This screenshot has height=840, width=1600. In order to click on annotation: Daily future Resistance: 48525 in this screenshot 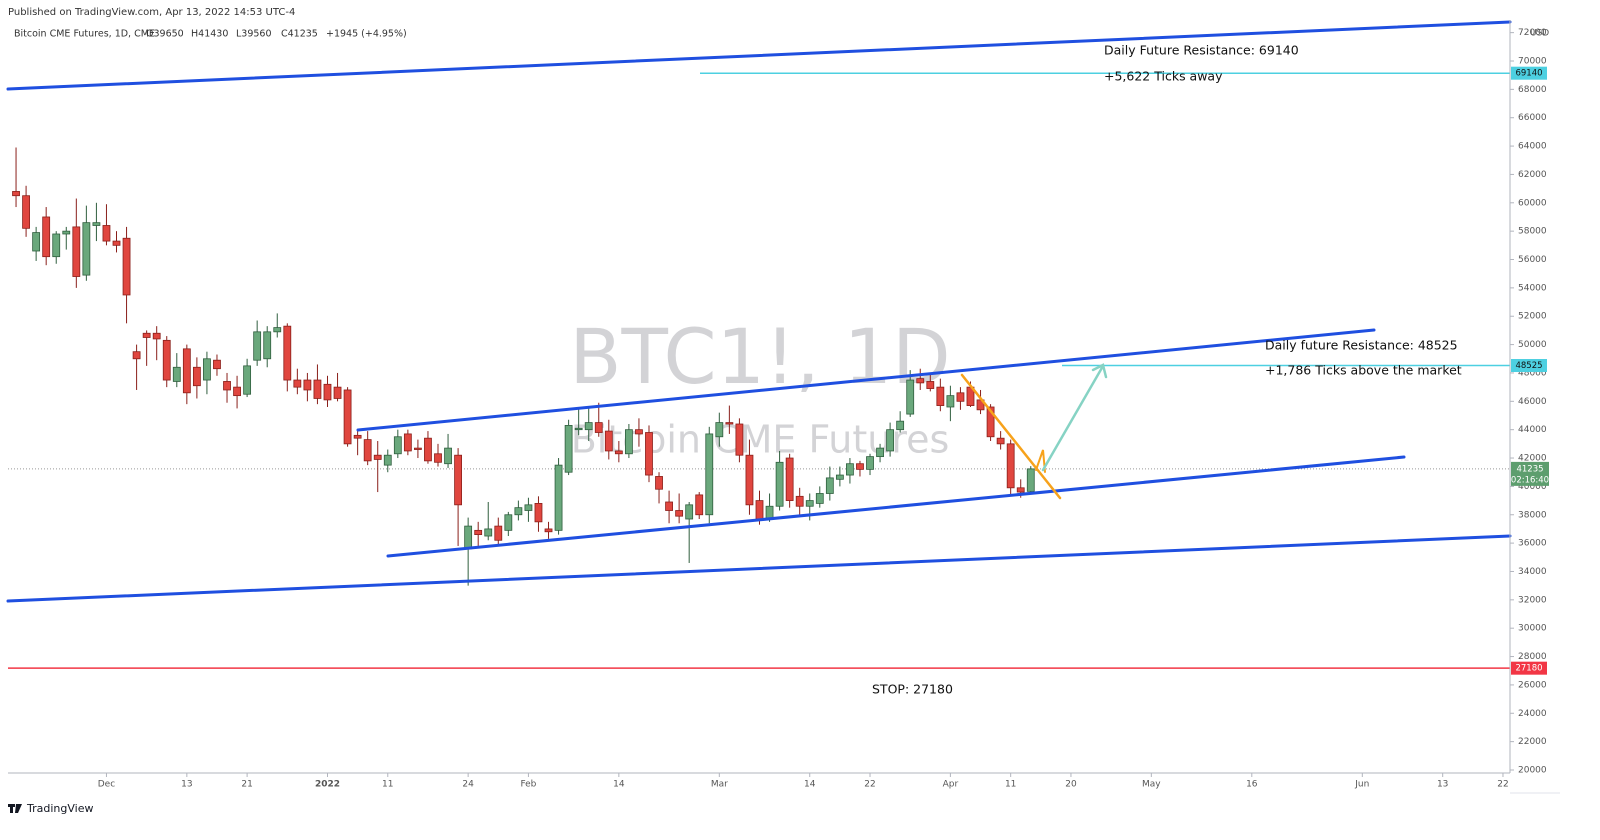, I will do `click(1361, 345)`.